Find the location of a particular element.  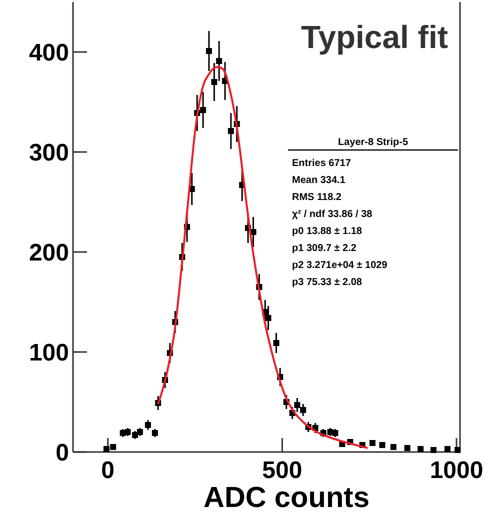

x-axis-title: ADC counts is located at coordinates (287, 497).